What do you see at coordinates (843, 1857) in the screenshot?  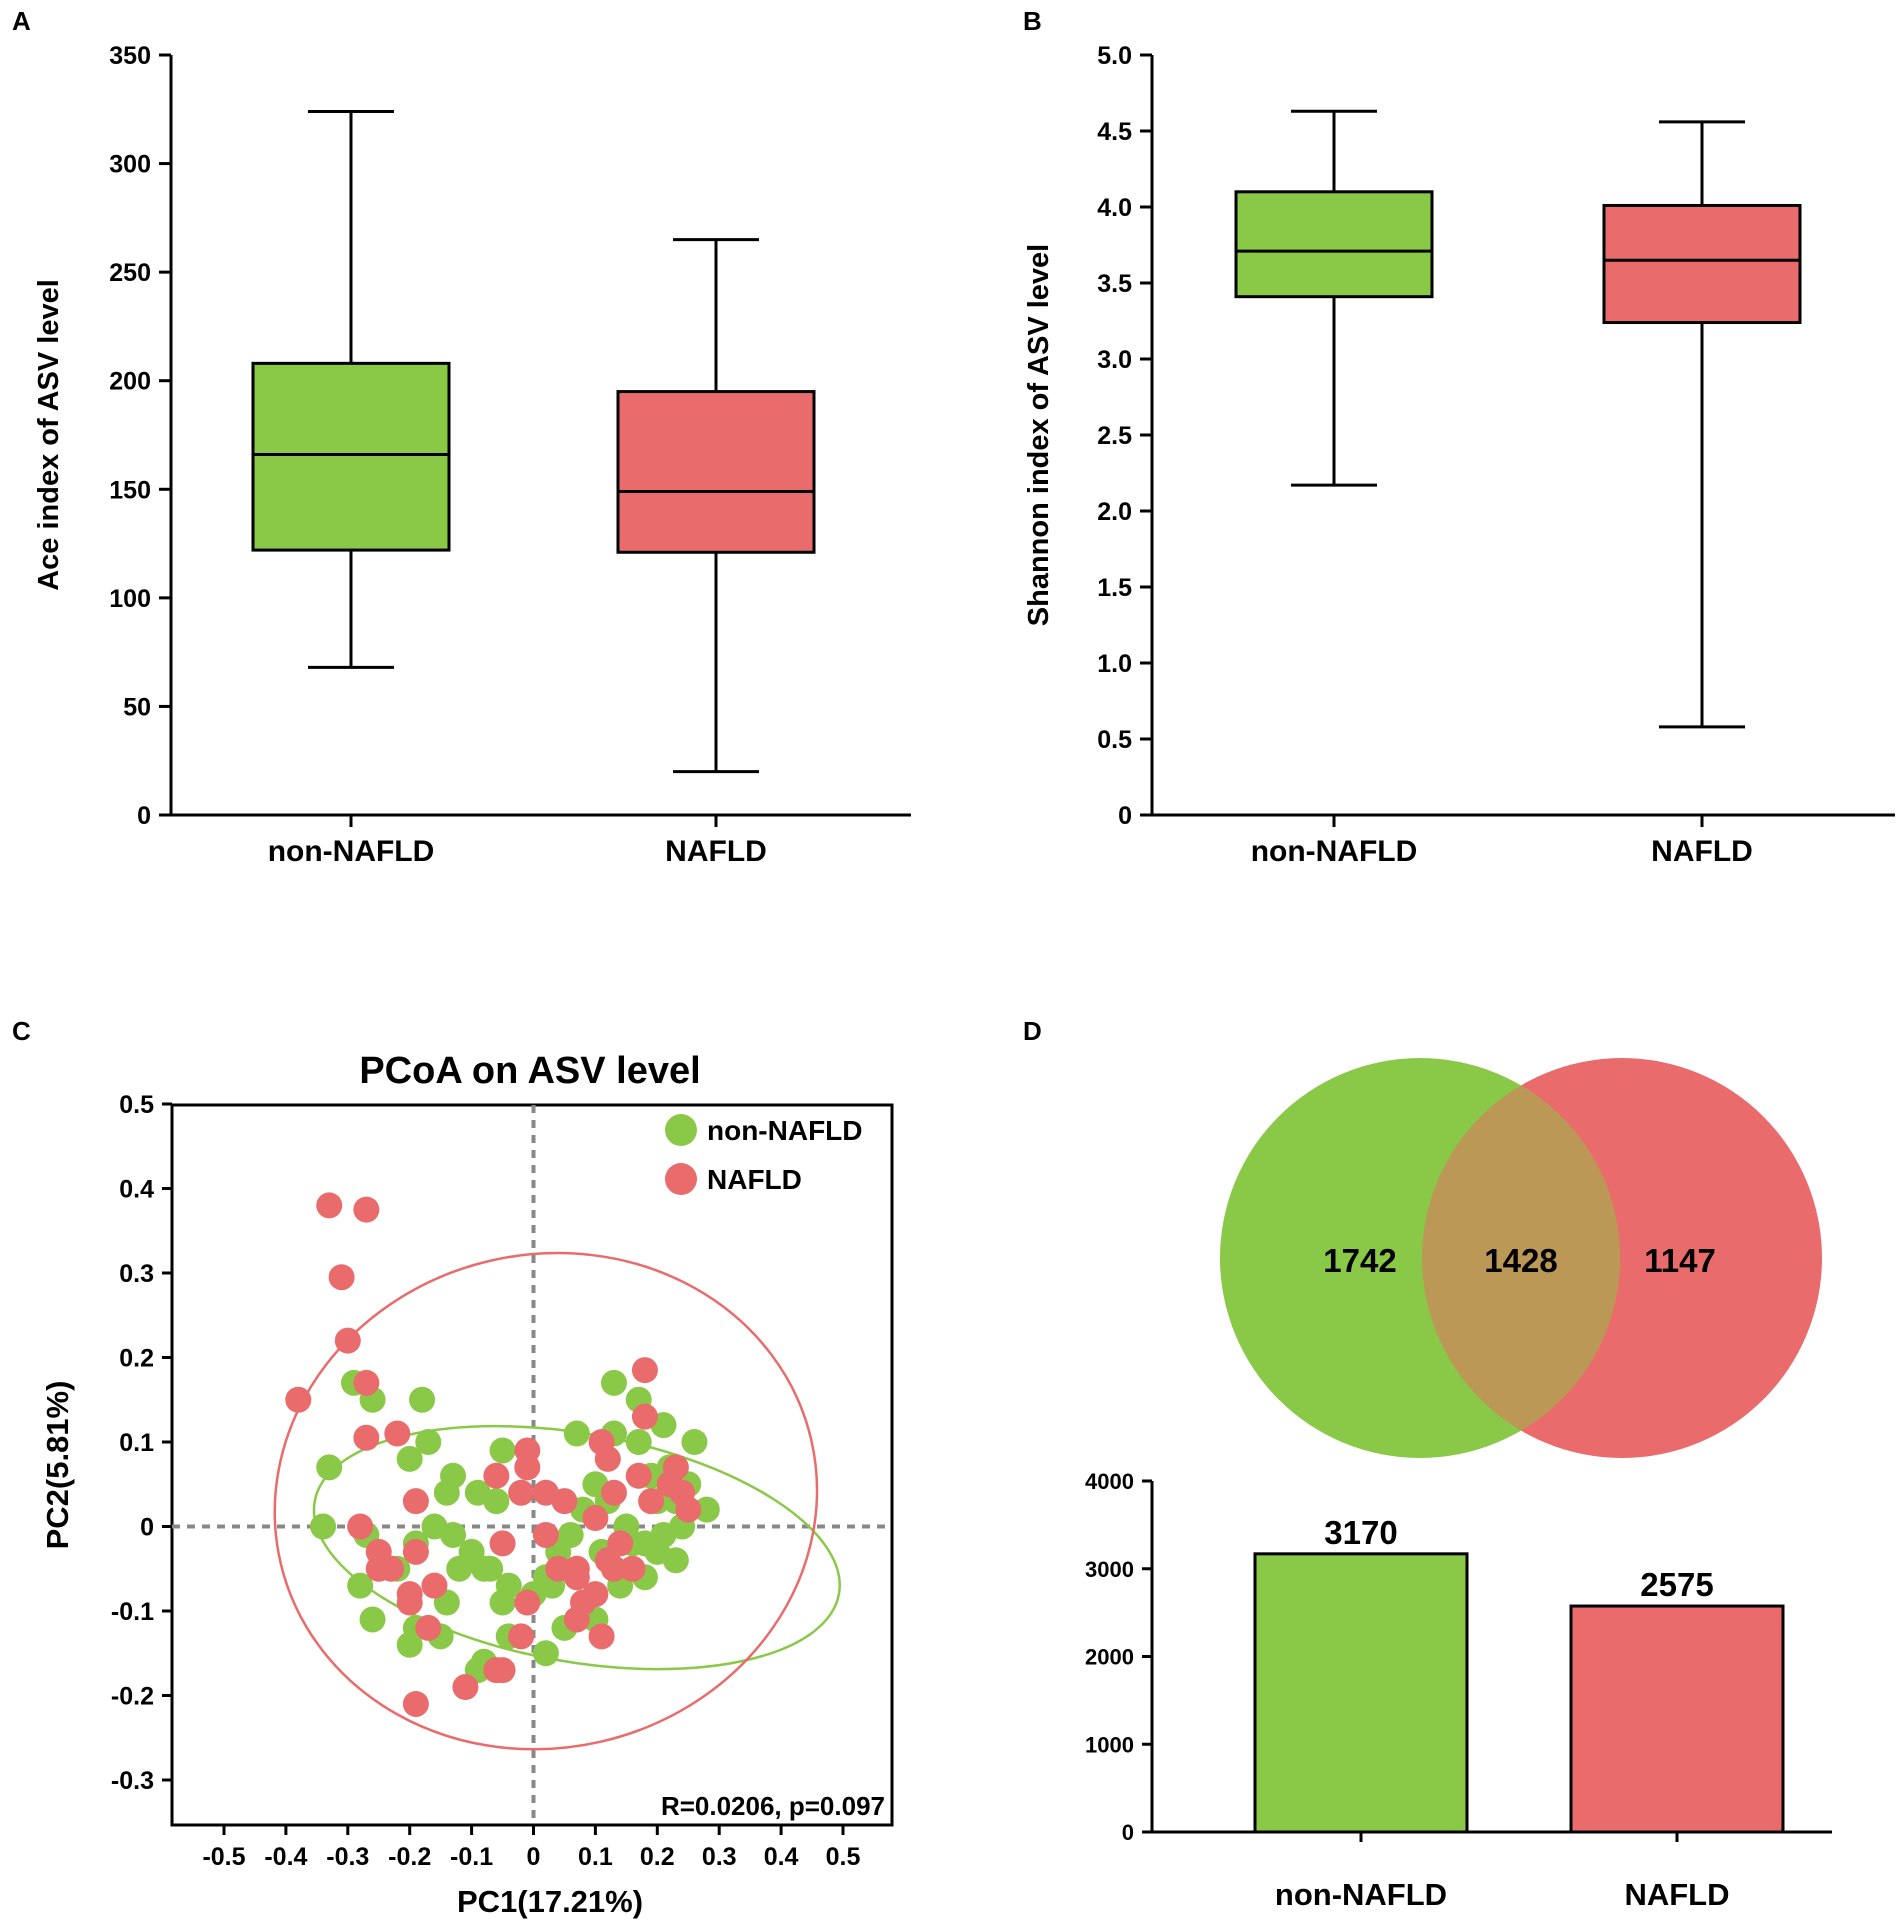 I see `x-tick-label: 0.5` at bounding box center [843, 1857].